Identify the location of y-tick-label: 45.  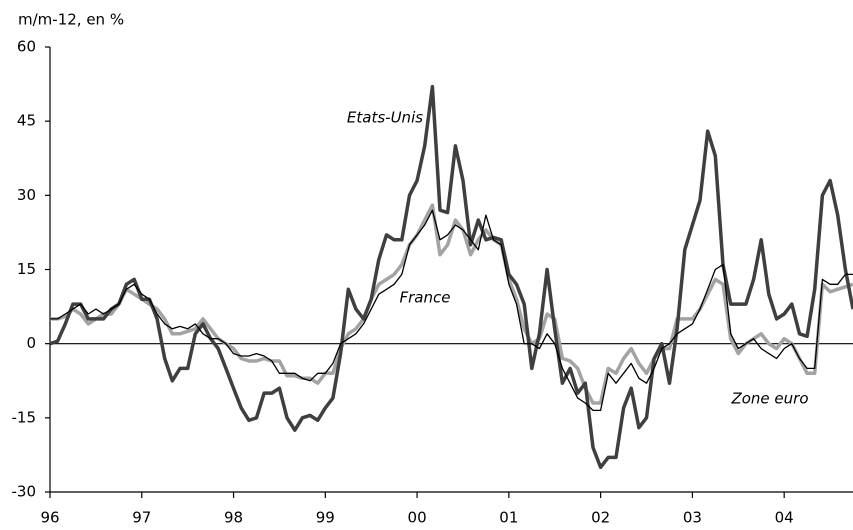
(26, 121).